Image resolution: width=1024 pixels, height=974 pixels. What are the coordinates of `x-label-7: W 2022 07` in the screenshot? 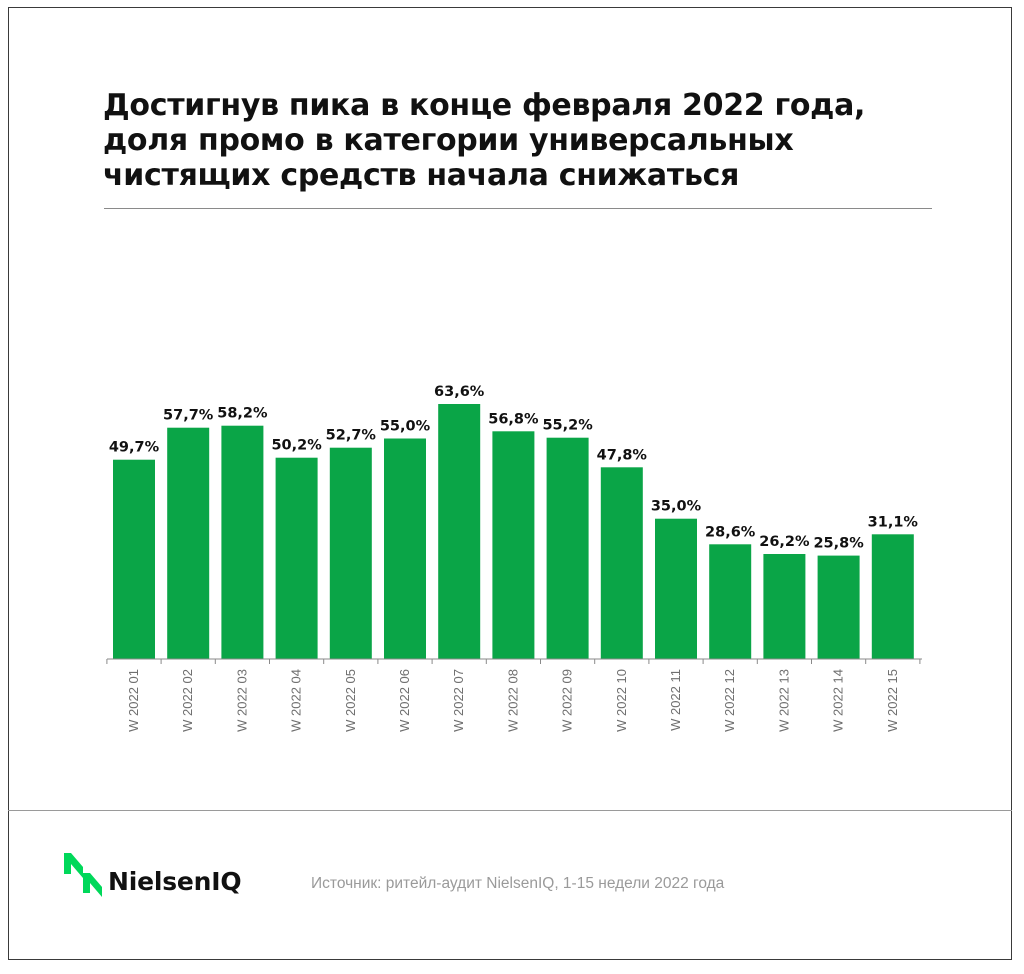 It's located at (458, 700).